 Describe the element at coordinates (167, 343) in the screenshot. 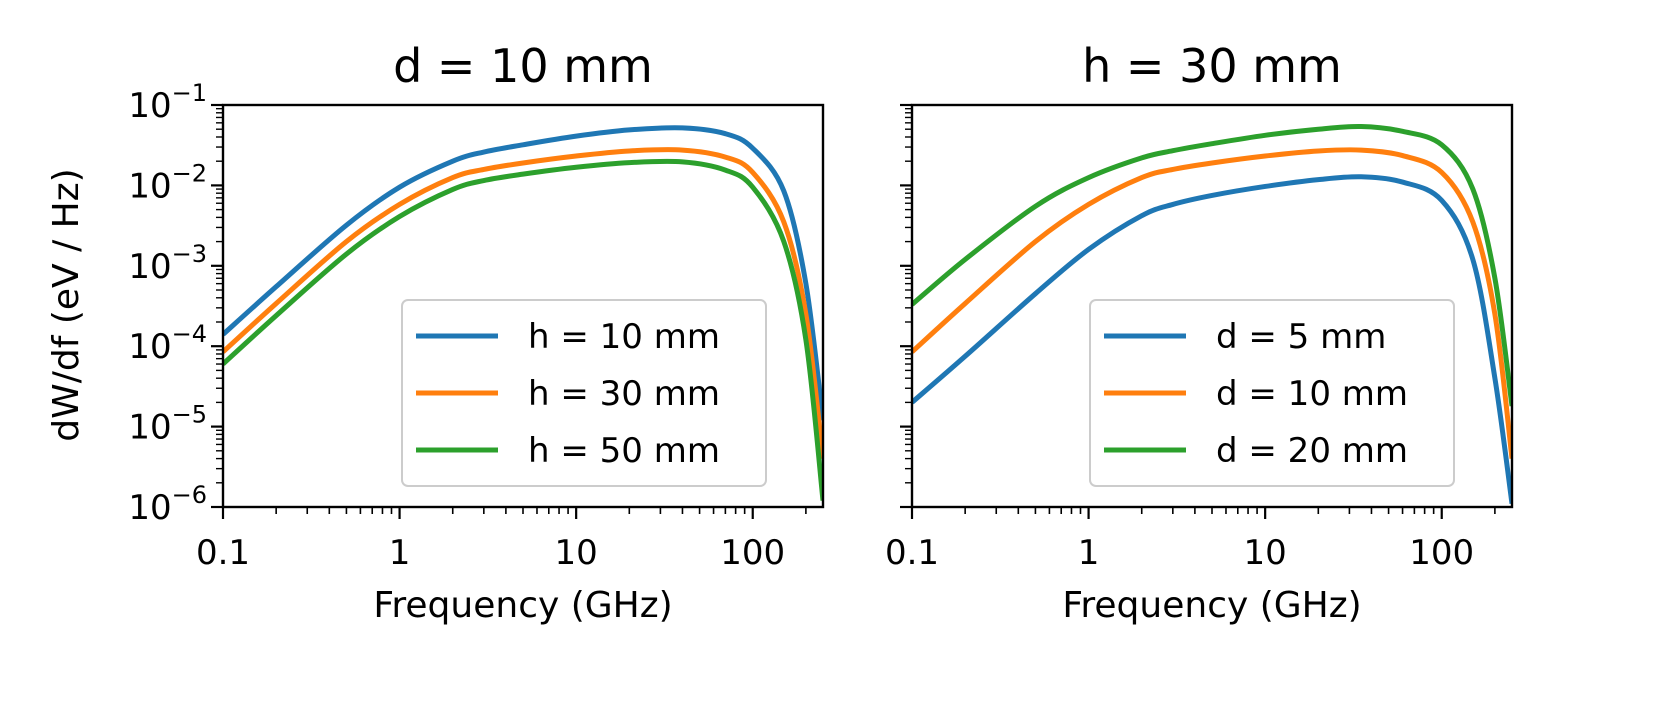

I see `y-tick-label: 10⁻⁴` at that location.